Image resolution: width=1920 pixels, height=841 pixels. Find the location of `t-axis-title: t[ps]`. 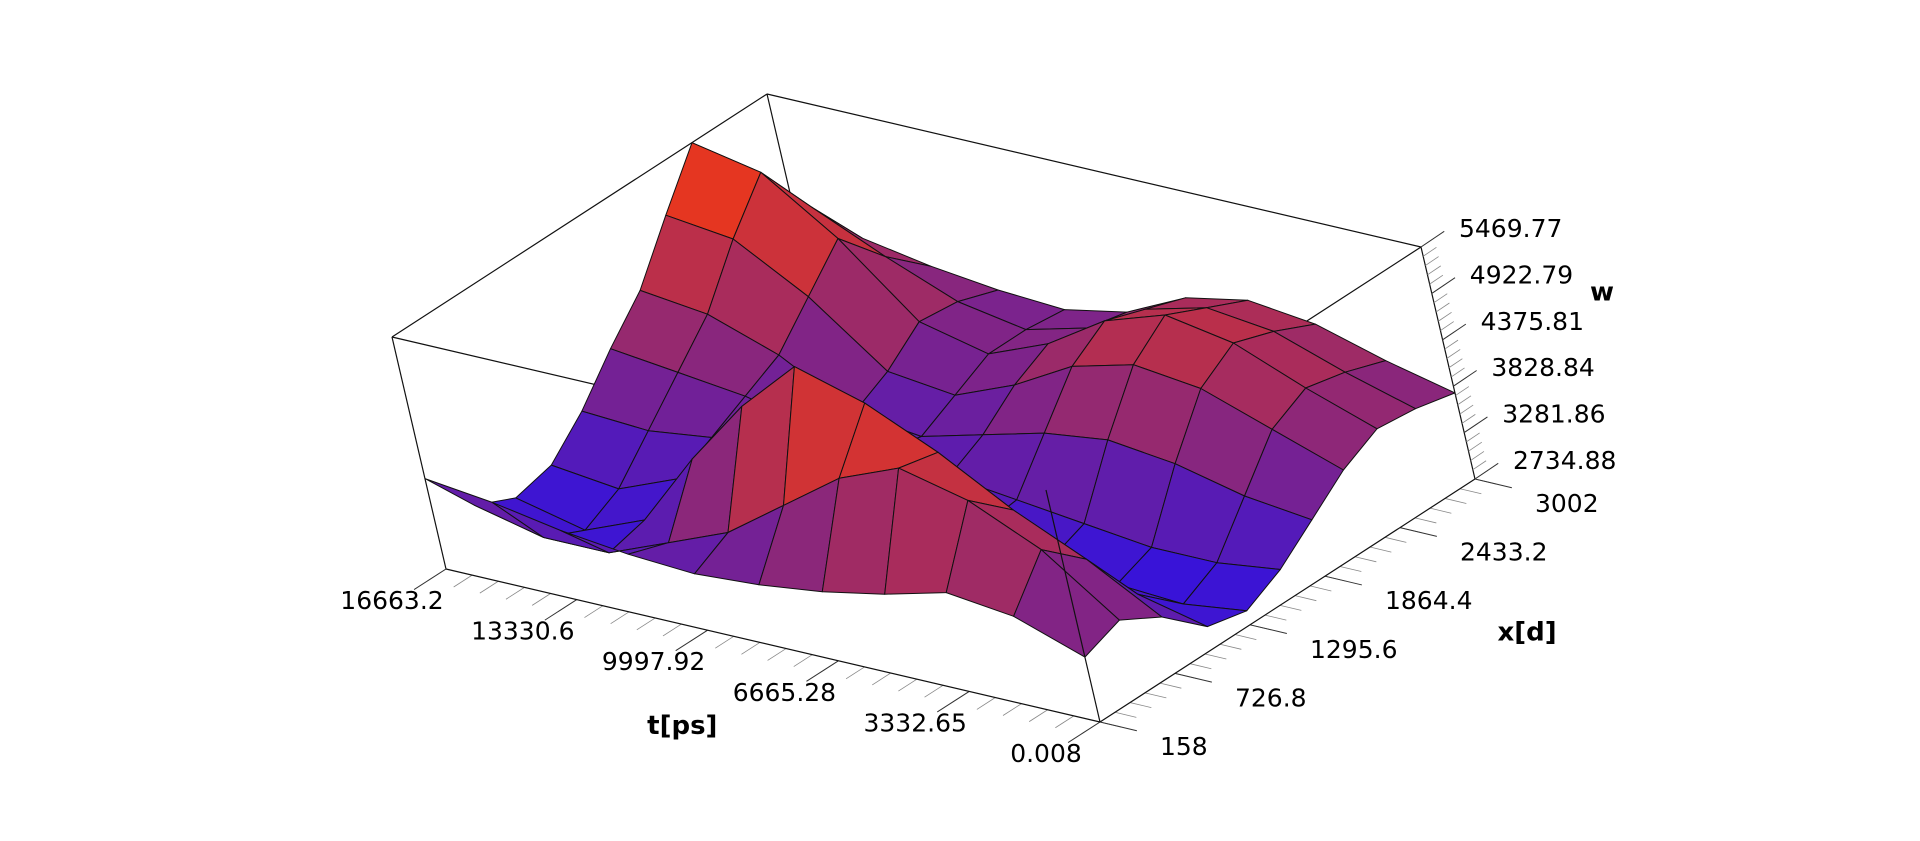

t-axis-title: t[ps] is located at coordinates (682, 726).